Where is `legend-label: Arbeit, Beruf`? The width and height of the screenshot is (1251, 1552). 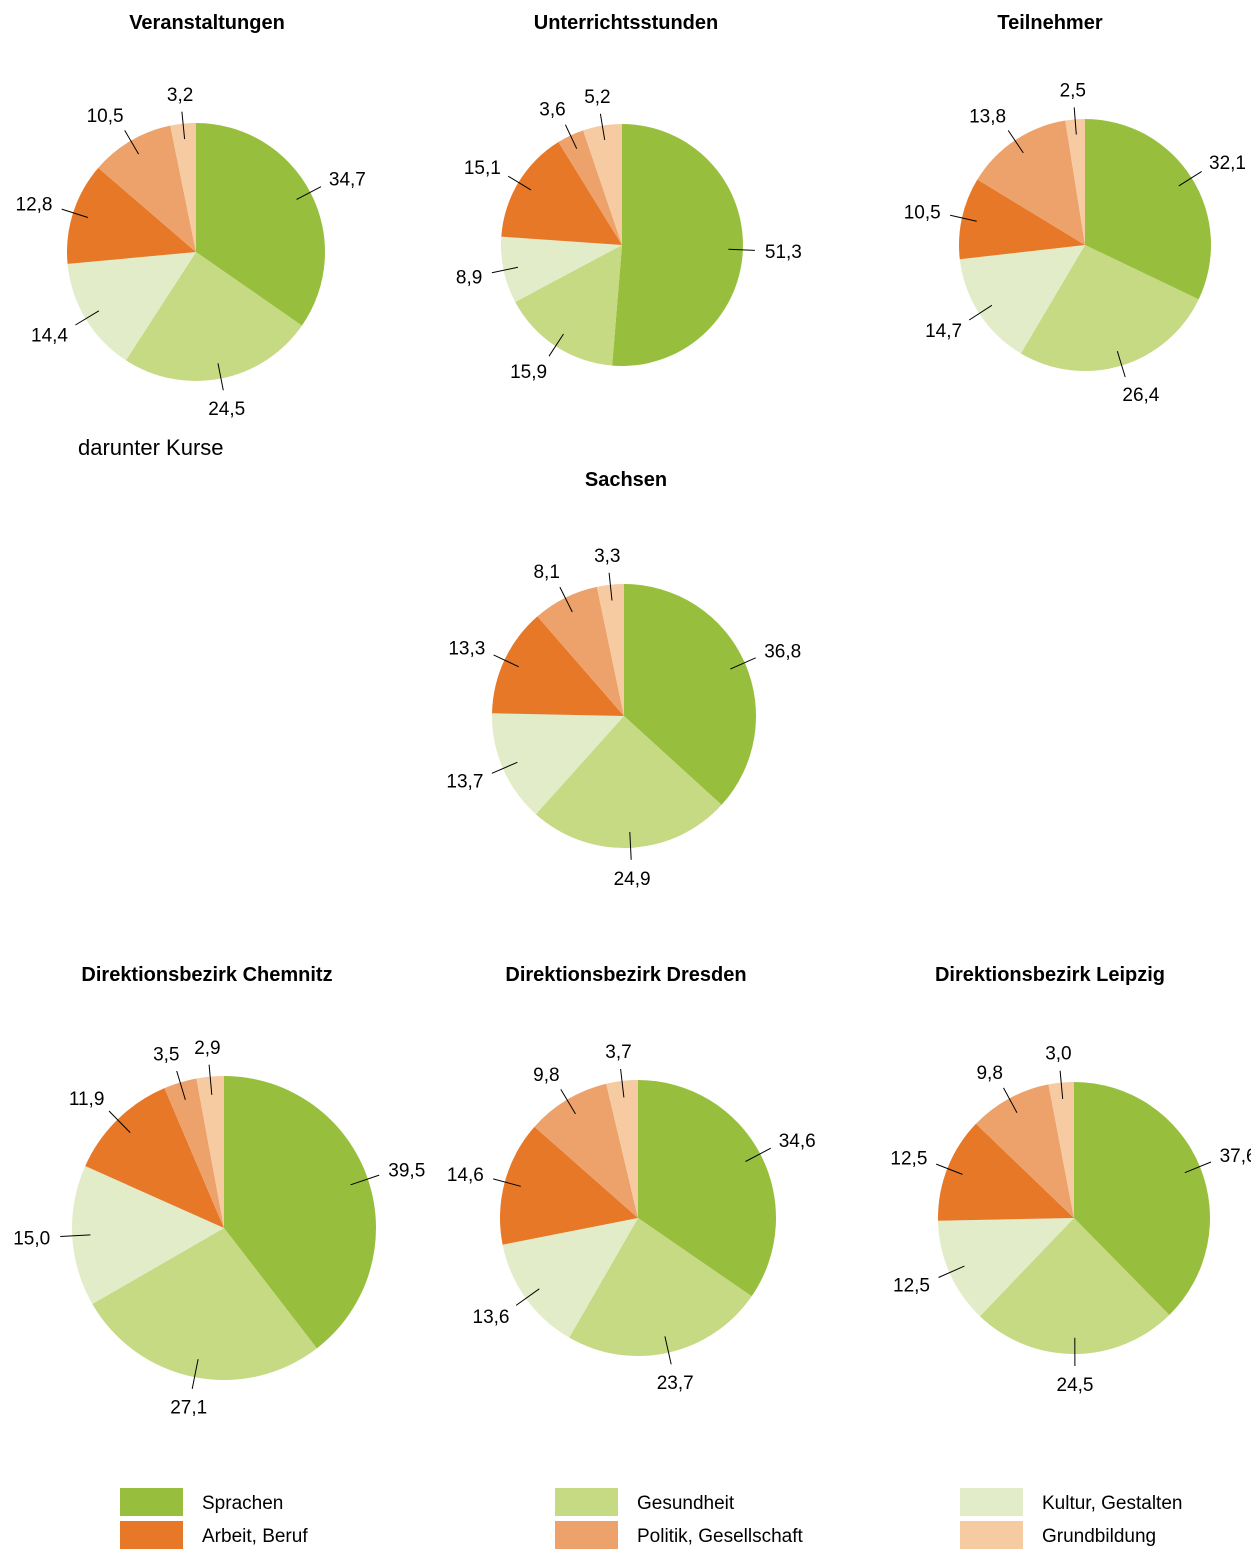
legend-label: Arbeit, Beruf is located at coordinates (255, 1536).